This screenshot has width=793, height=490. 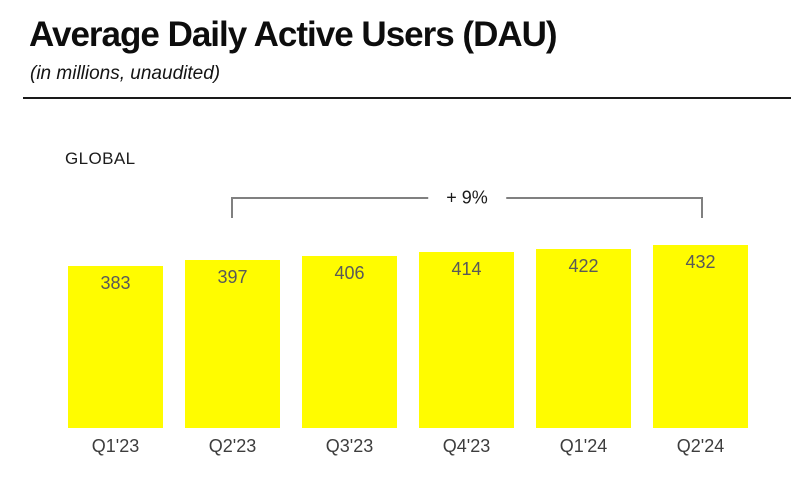 I want to click on bar-Q4'23: 414, so click(x=466, y=340).